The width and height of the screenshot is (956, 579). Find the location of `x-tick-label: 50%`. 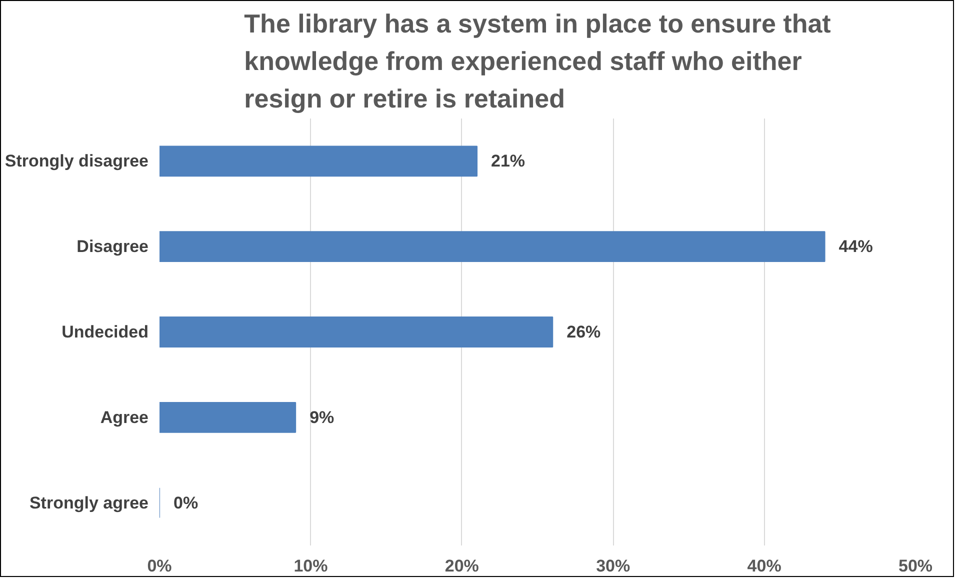

x-tick-label: 50% is located at coordinates (915, 566).